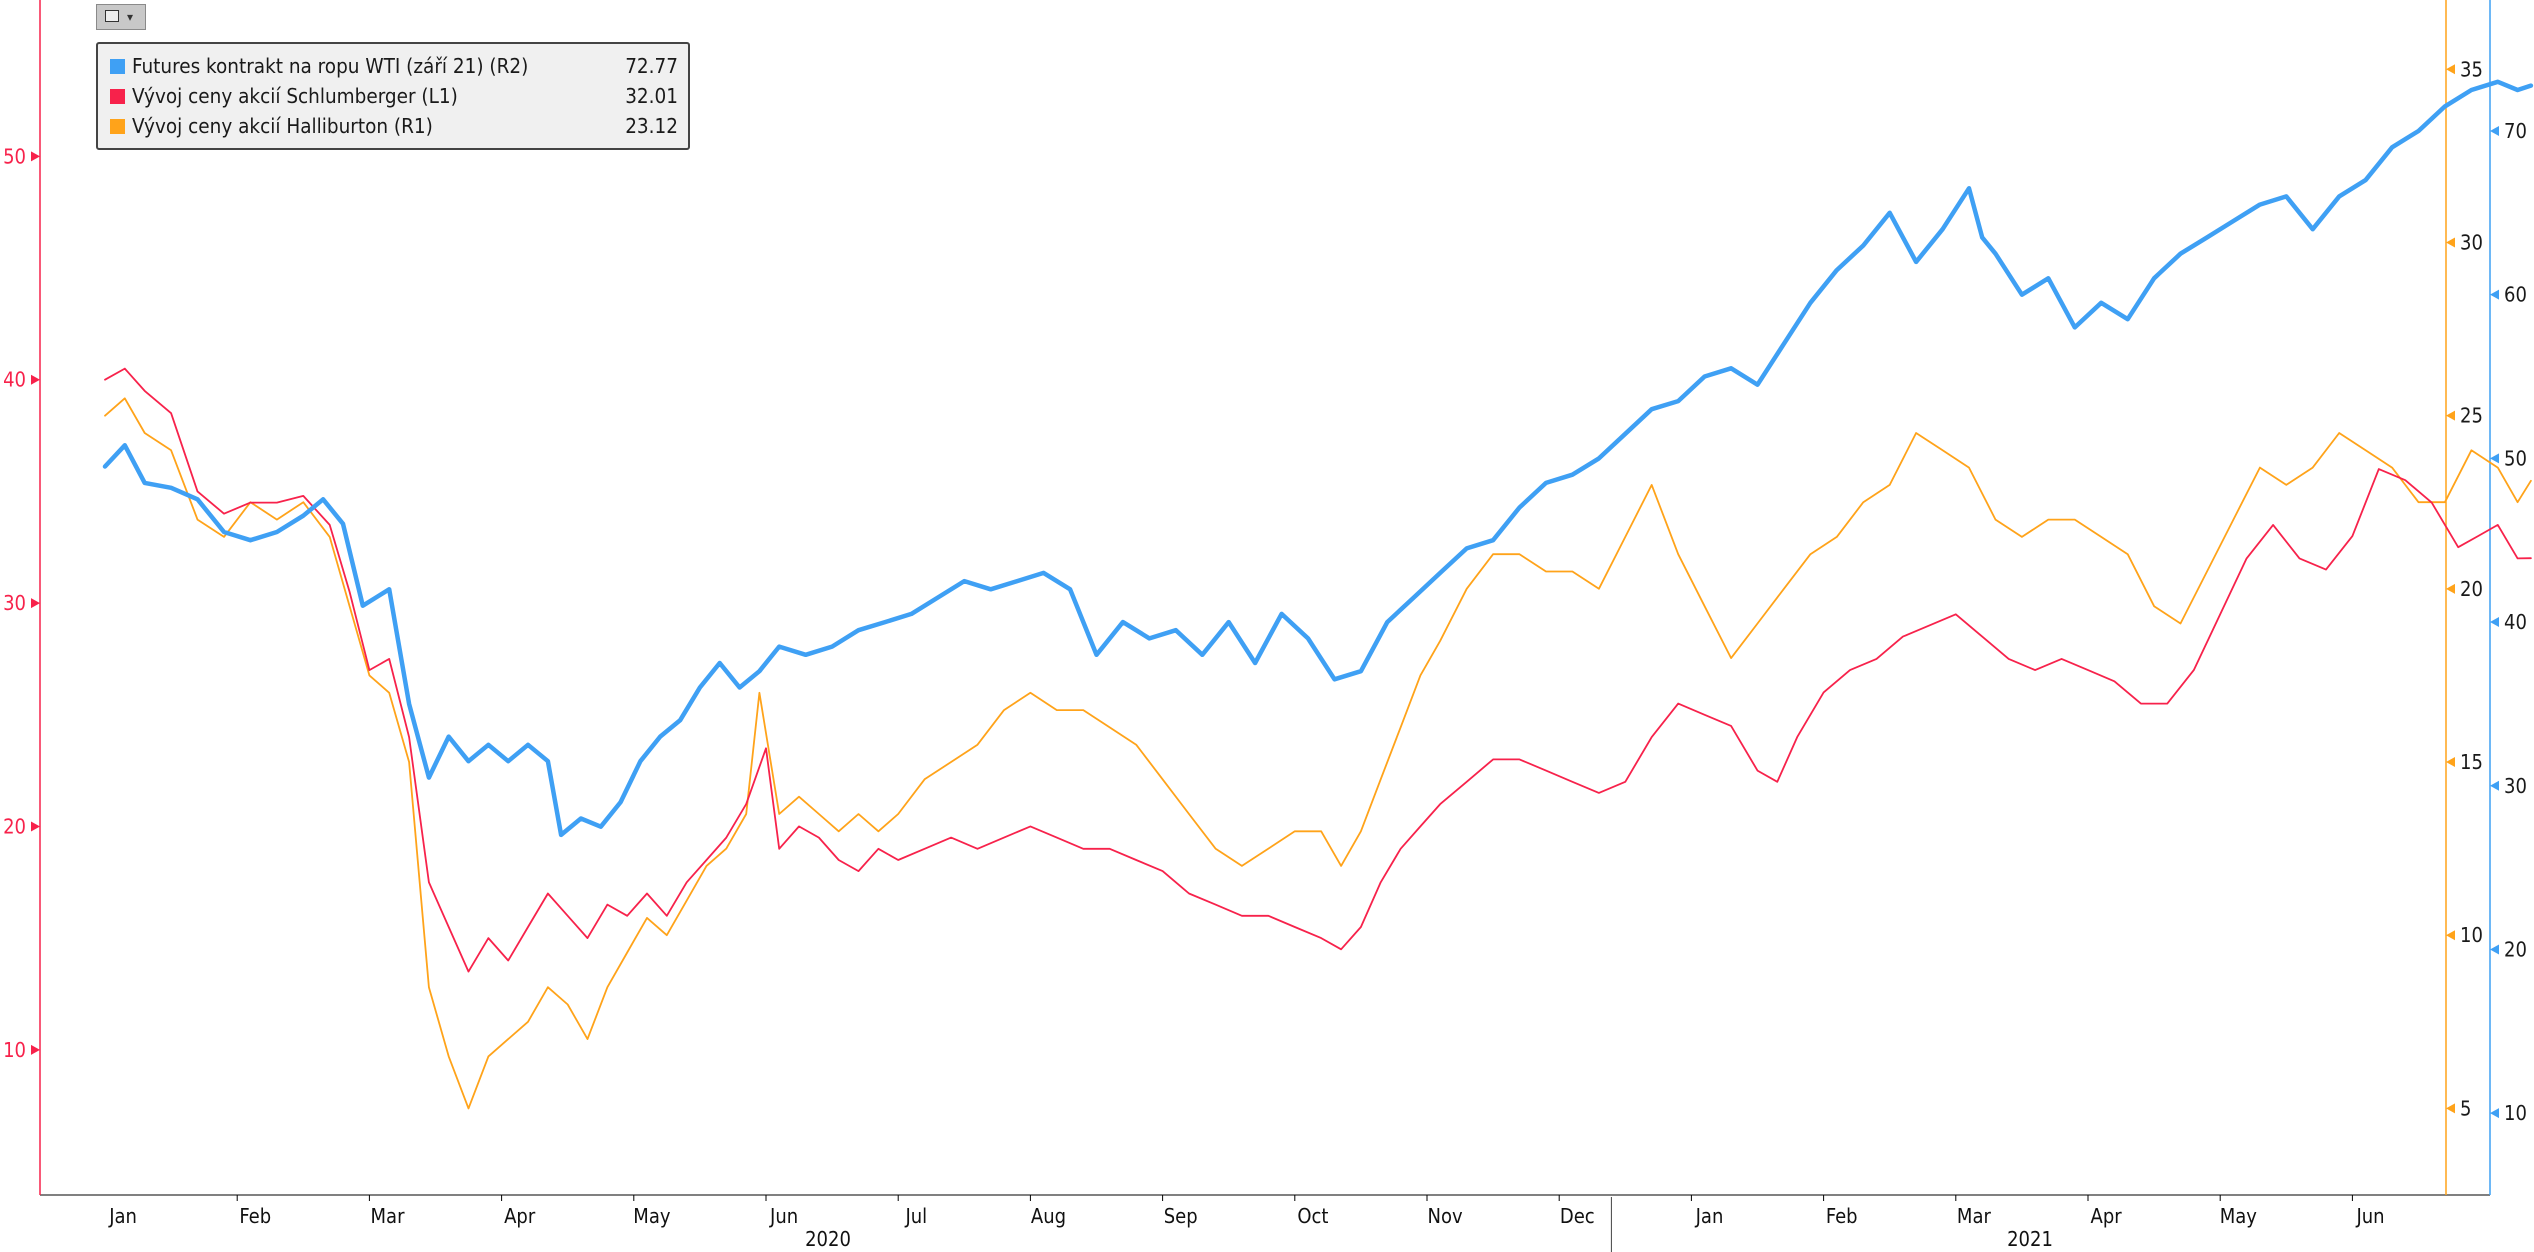 The width and height of the screenshot is (2534, 1252). Describe the element at coordinates (117, 66) in the screenshot. I see `legend-swatch-wti` at that location.